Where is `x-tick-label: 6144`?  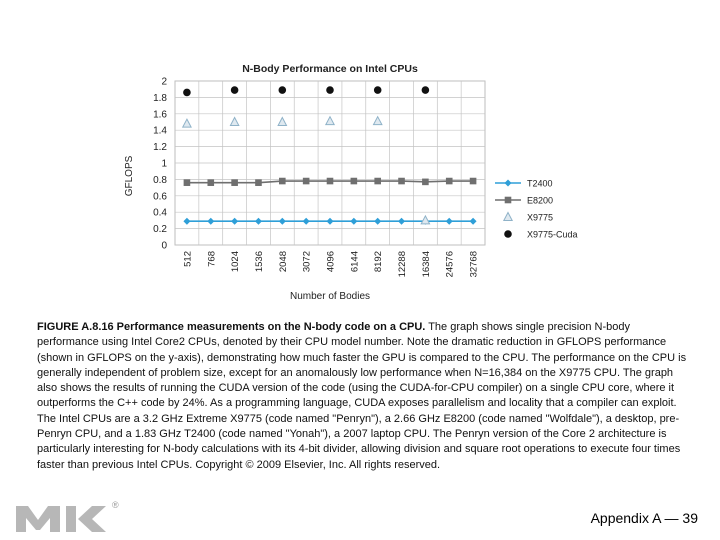
x-tick-label: 6144 is located at coordinates (354, 261).